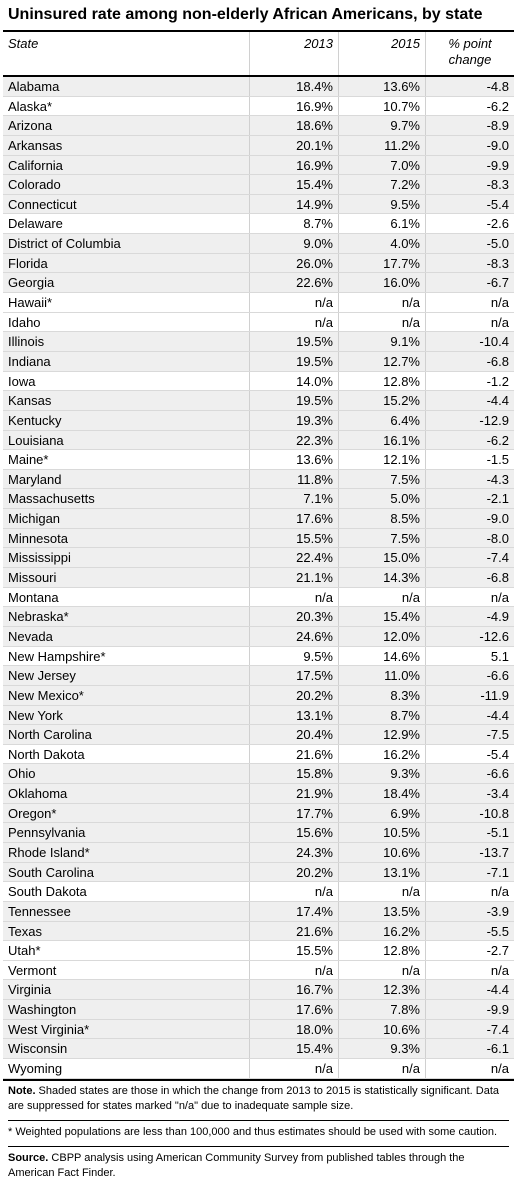  I want to click on state-cell: Hawaii*, so click(30, 303).